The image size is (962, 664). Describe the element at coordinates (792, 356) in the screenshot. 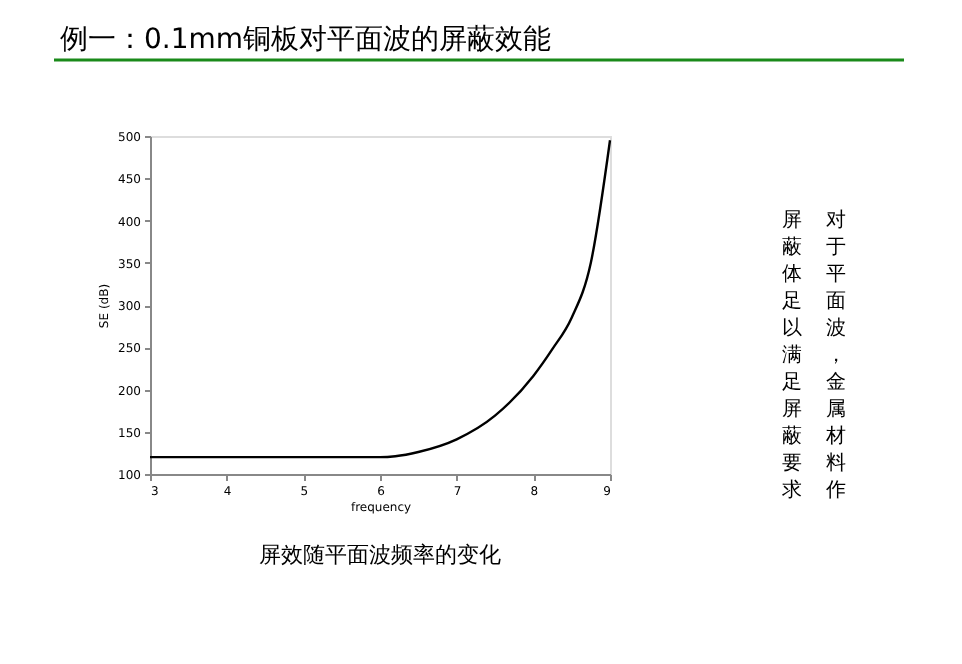

I see `text: 屏蔽体足以满足屏蔽要求` at that location.